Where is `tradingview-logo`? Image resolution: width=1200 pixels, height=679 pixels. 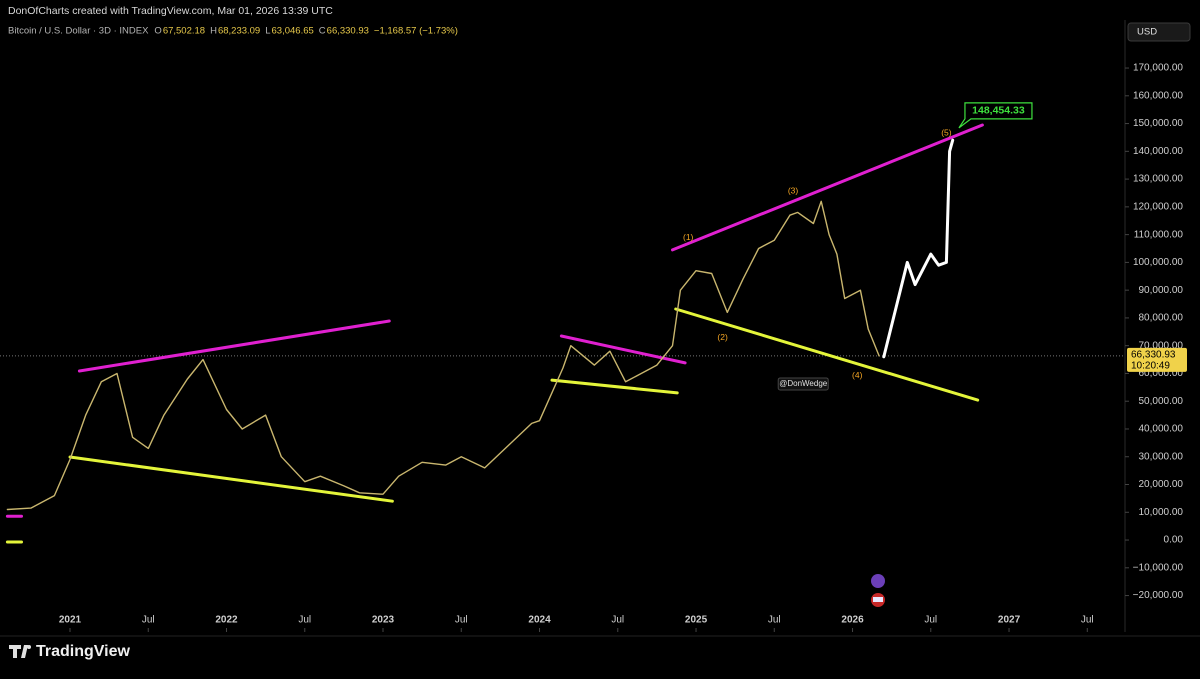 tradingview-logo is located at coordinates (20, 651).